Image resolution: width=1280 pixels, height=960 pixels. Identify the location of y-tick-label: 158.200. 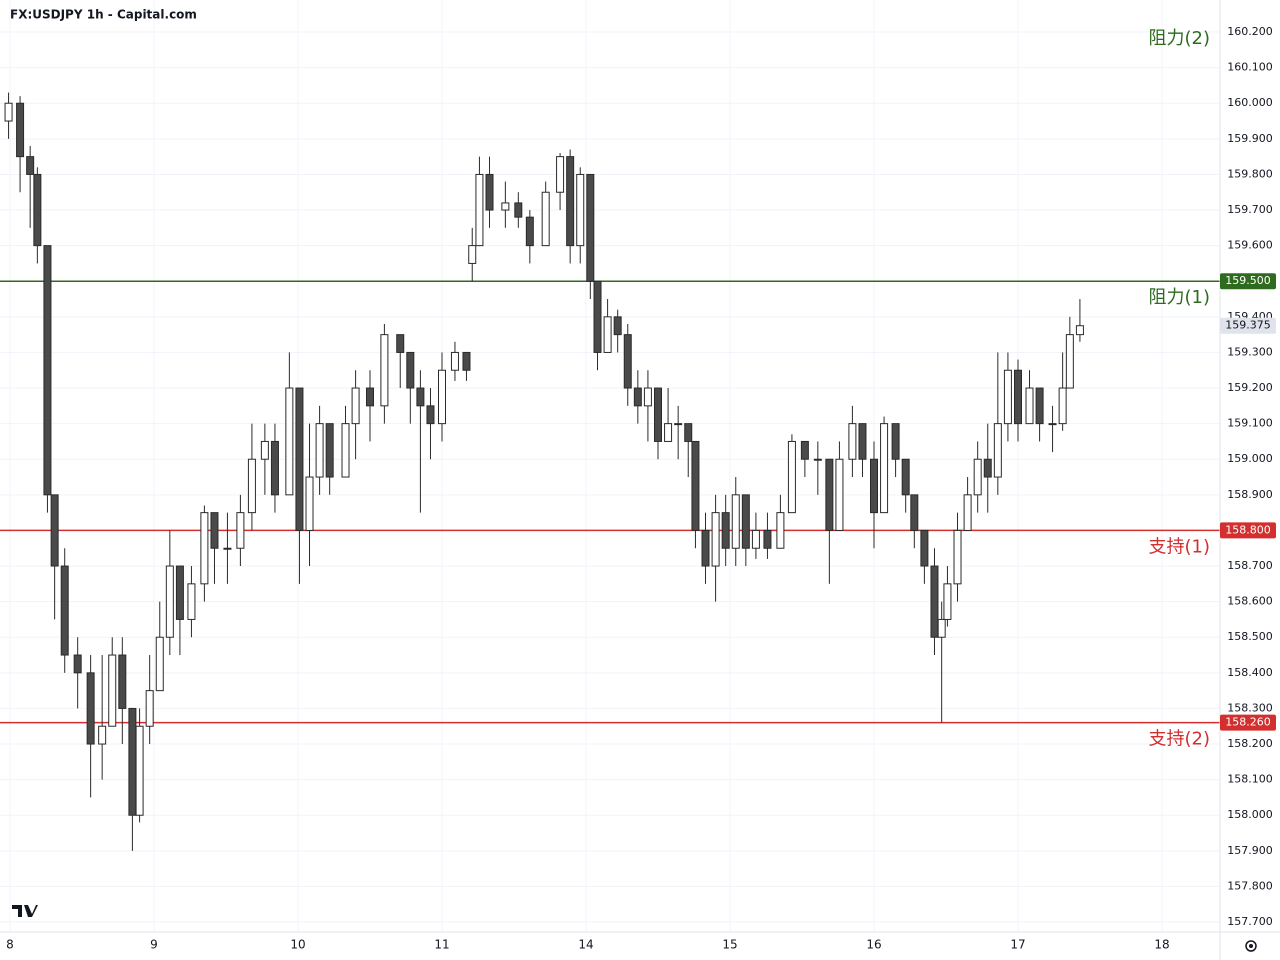
(1250, 743).